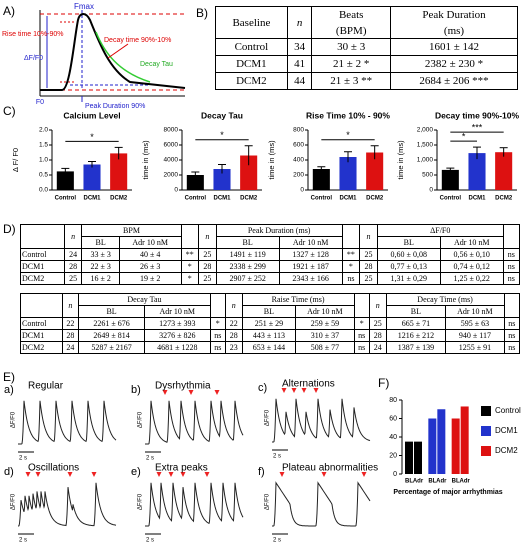  Describe the element at coordinates (471, 266) in the screenshot. I see `table-cell: 0,74 ± 0,12` at that location.